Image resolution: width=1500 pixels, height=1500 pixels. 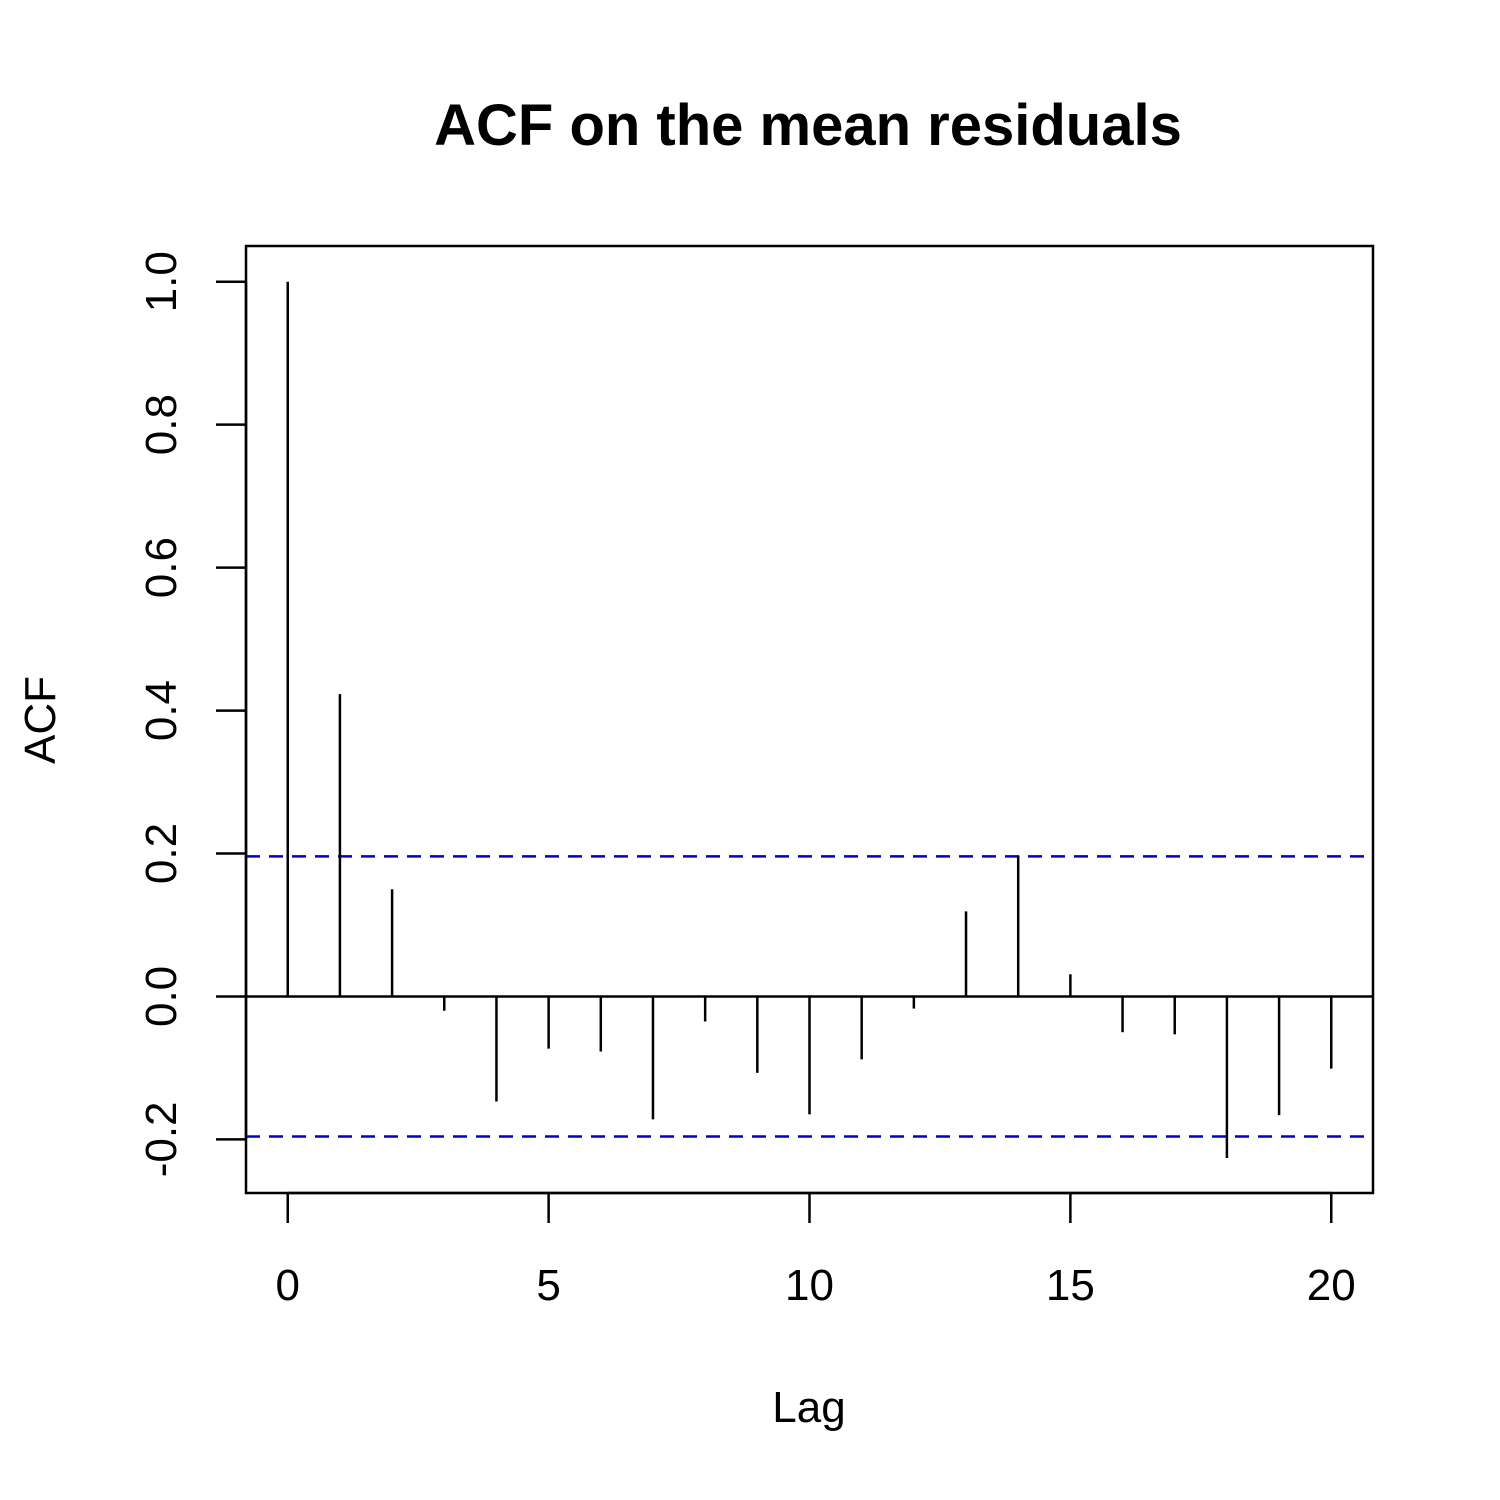 I want to click on x-tick-label-20: 20, so click(x=1331, y=1285).